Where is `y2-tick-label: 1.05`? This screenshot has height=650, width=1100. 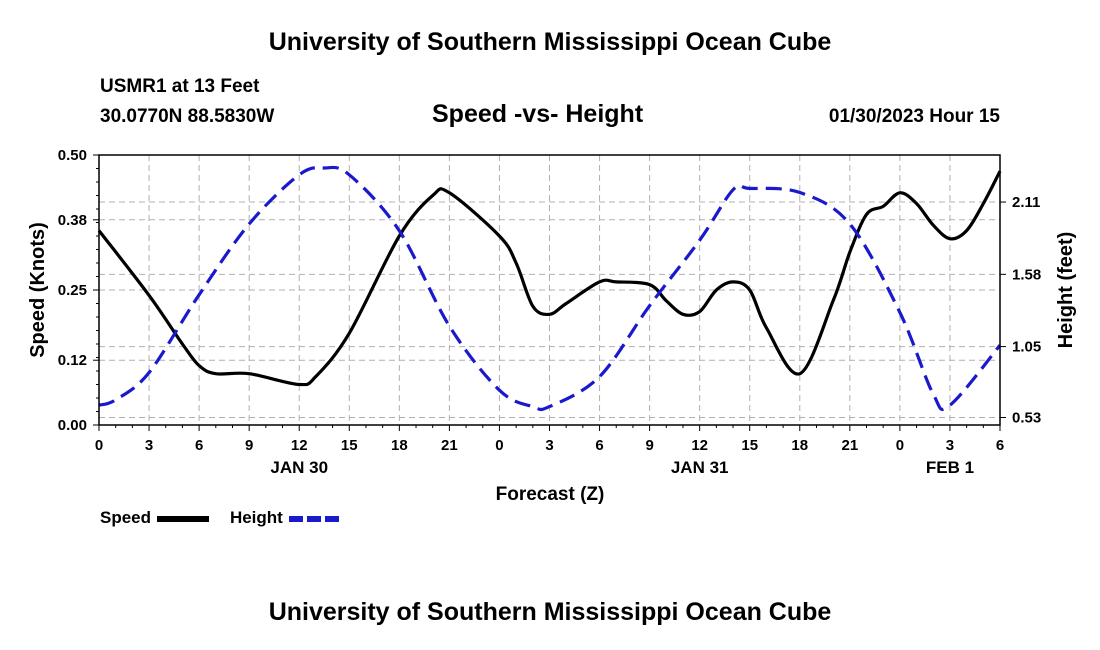 y2-tick-label: 1.05 is located at coordinates (1026, 347).